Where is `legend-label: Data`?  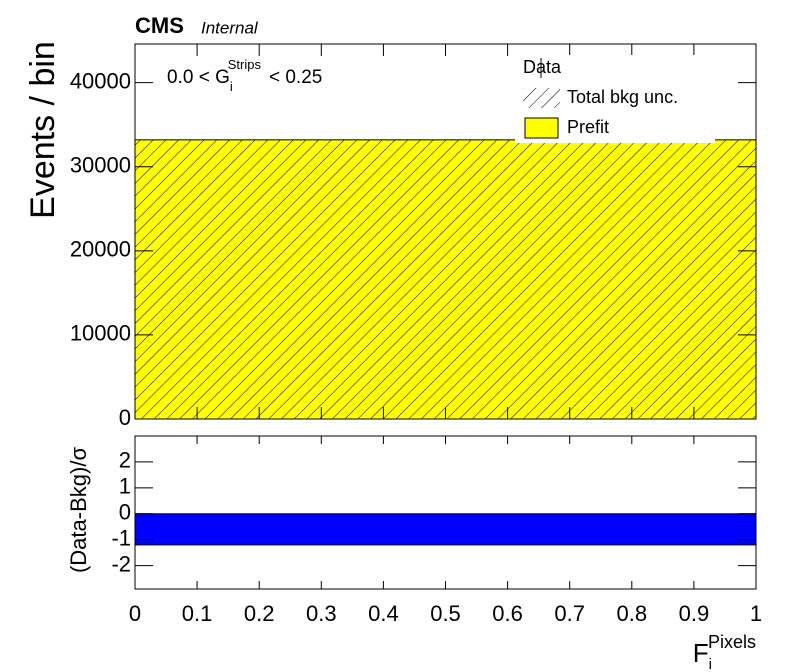 legend-label: Data is located at coordinates (542, 67).